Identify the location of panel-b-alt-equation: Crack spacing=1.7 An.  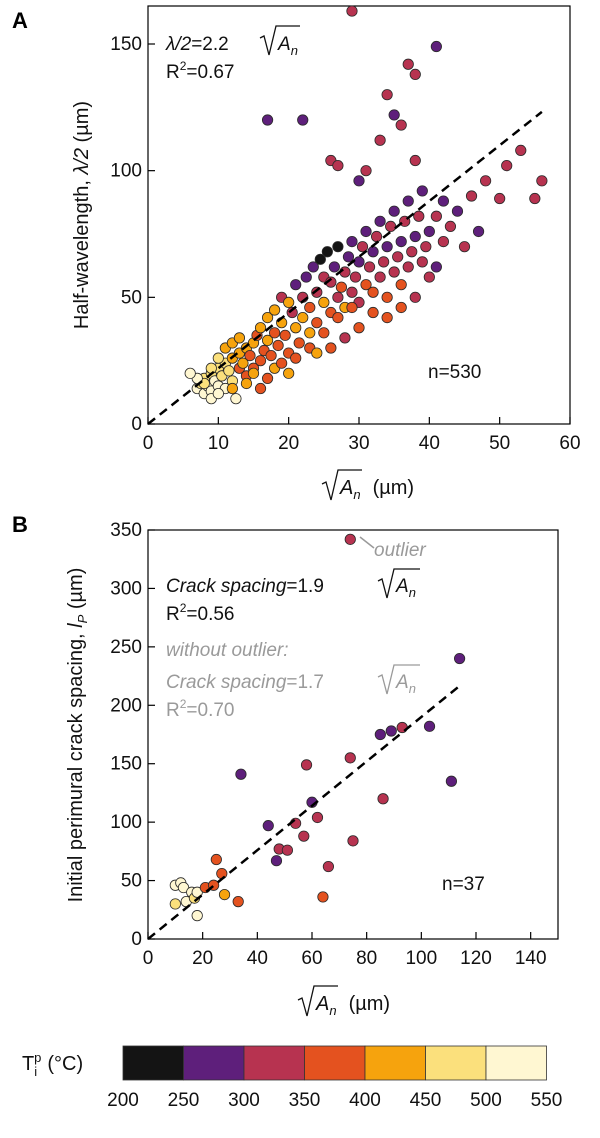
(293, 680).